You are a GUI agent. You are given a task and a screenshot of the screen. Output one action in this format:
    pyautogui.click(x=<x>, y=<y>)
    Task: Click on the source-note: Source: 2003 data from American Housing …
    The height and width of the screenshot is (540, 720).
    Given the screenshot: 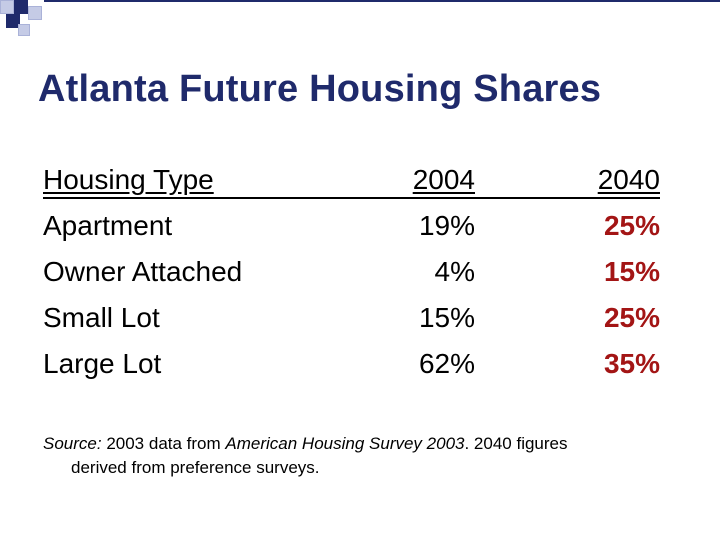 What is the action you would take?
    pyautogui.click(x=363, y=456)
    